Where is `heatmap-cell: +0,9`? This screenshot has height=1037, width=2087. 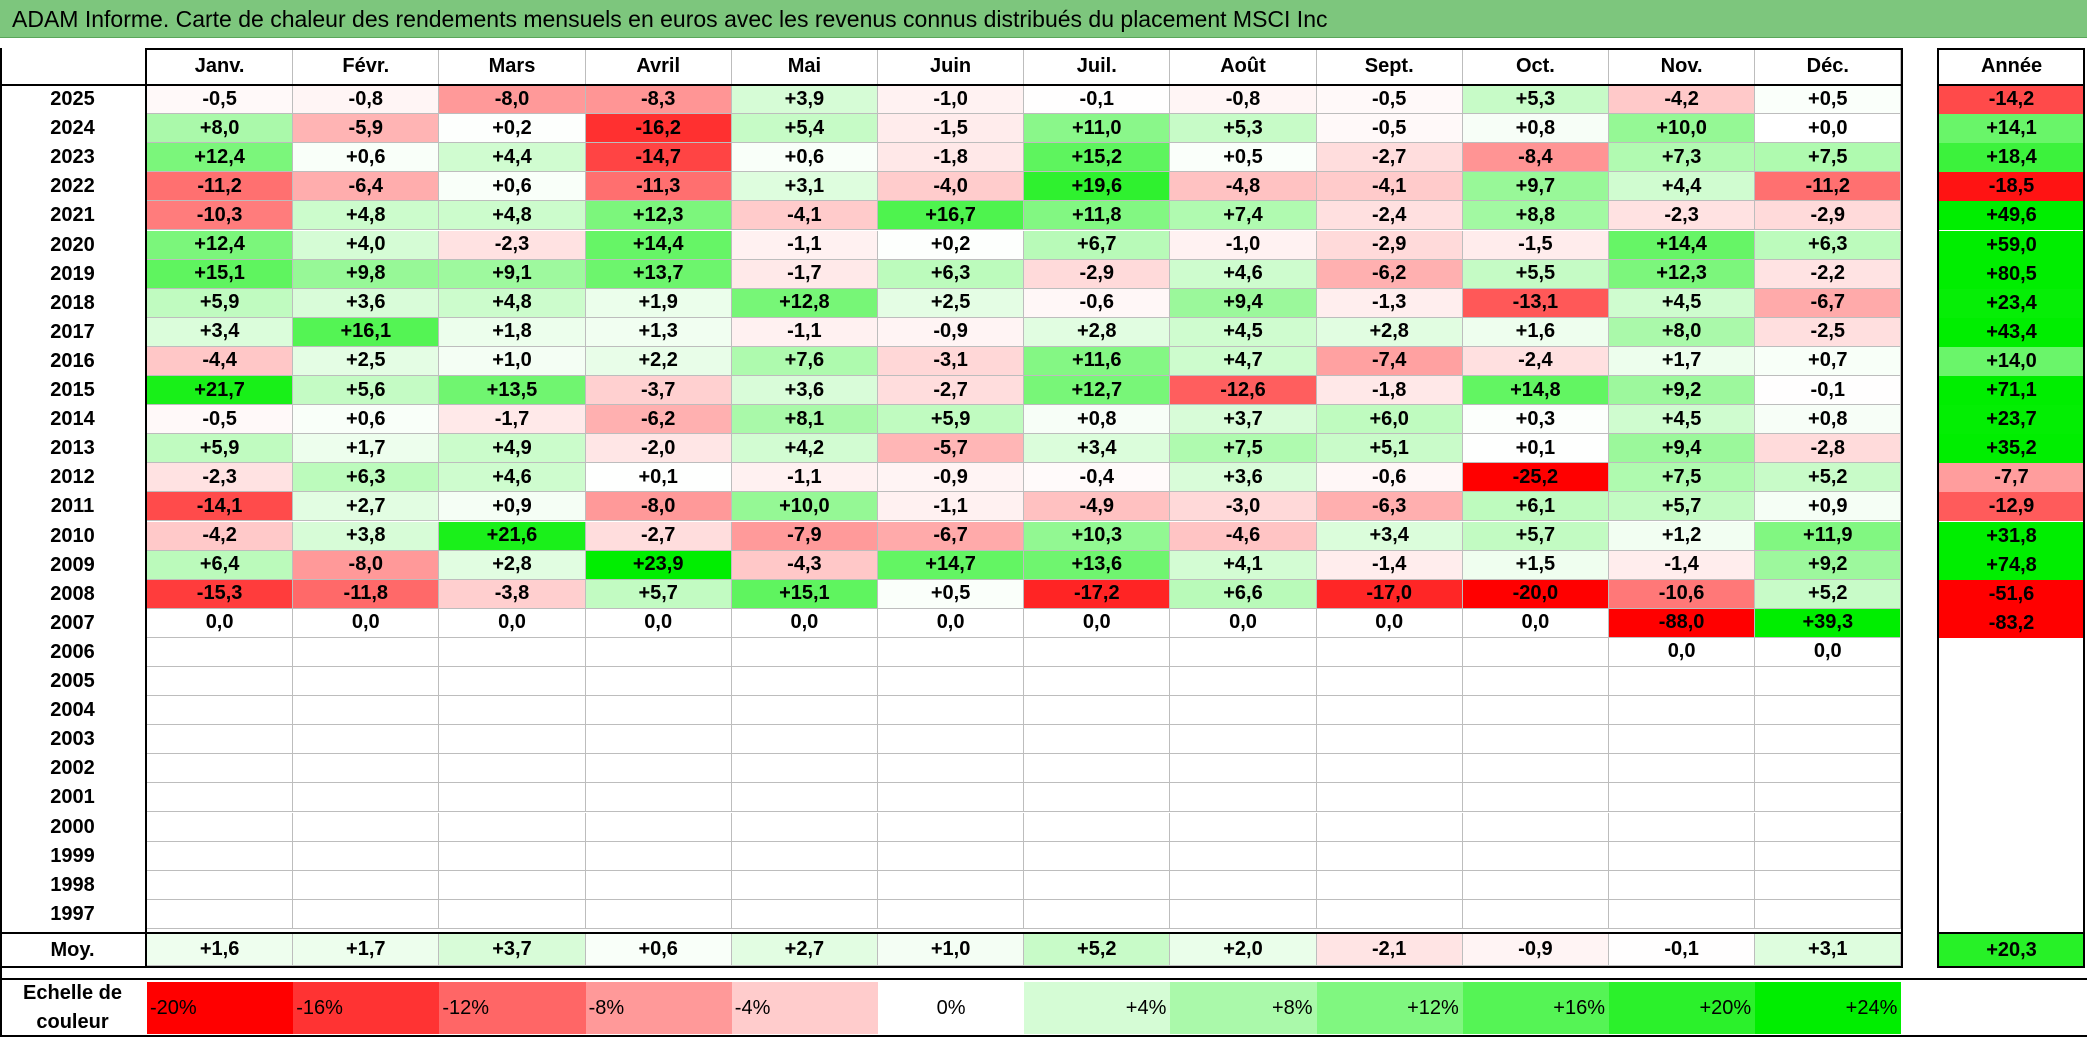
heatmap-cell: +0,9 is located at coordinates (1828, 507).